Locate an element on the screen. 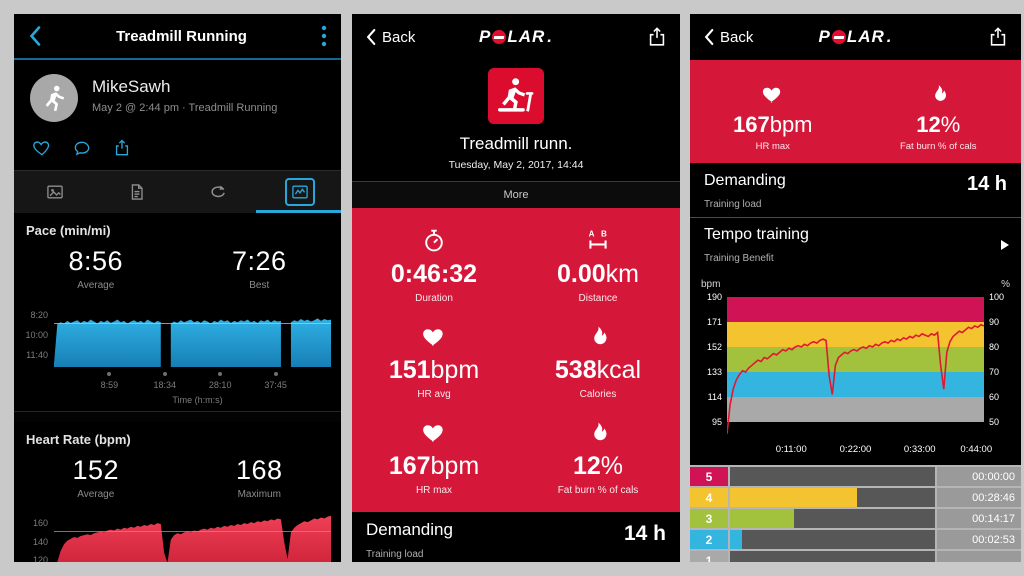  avatar is located at coordinates (54, 98).